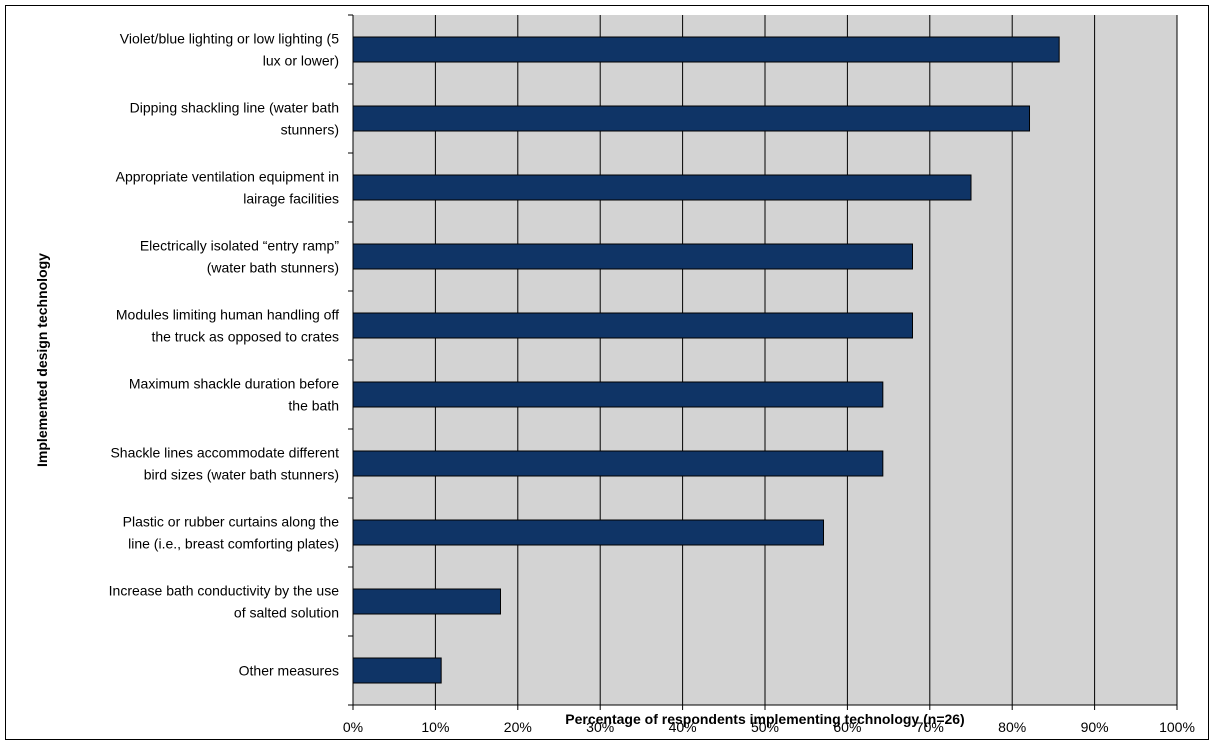  I want to click on x-tick-label: 30%, so click(600, 727).